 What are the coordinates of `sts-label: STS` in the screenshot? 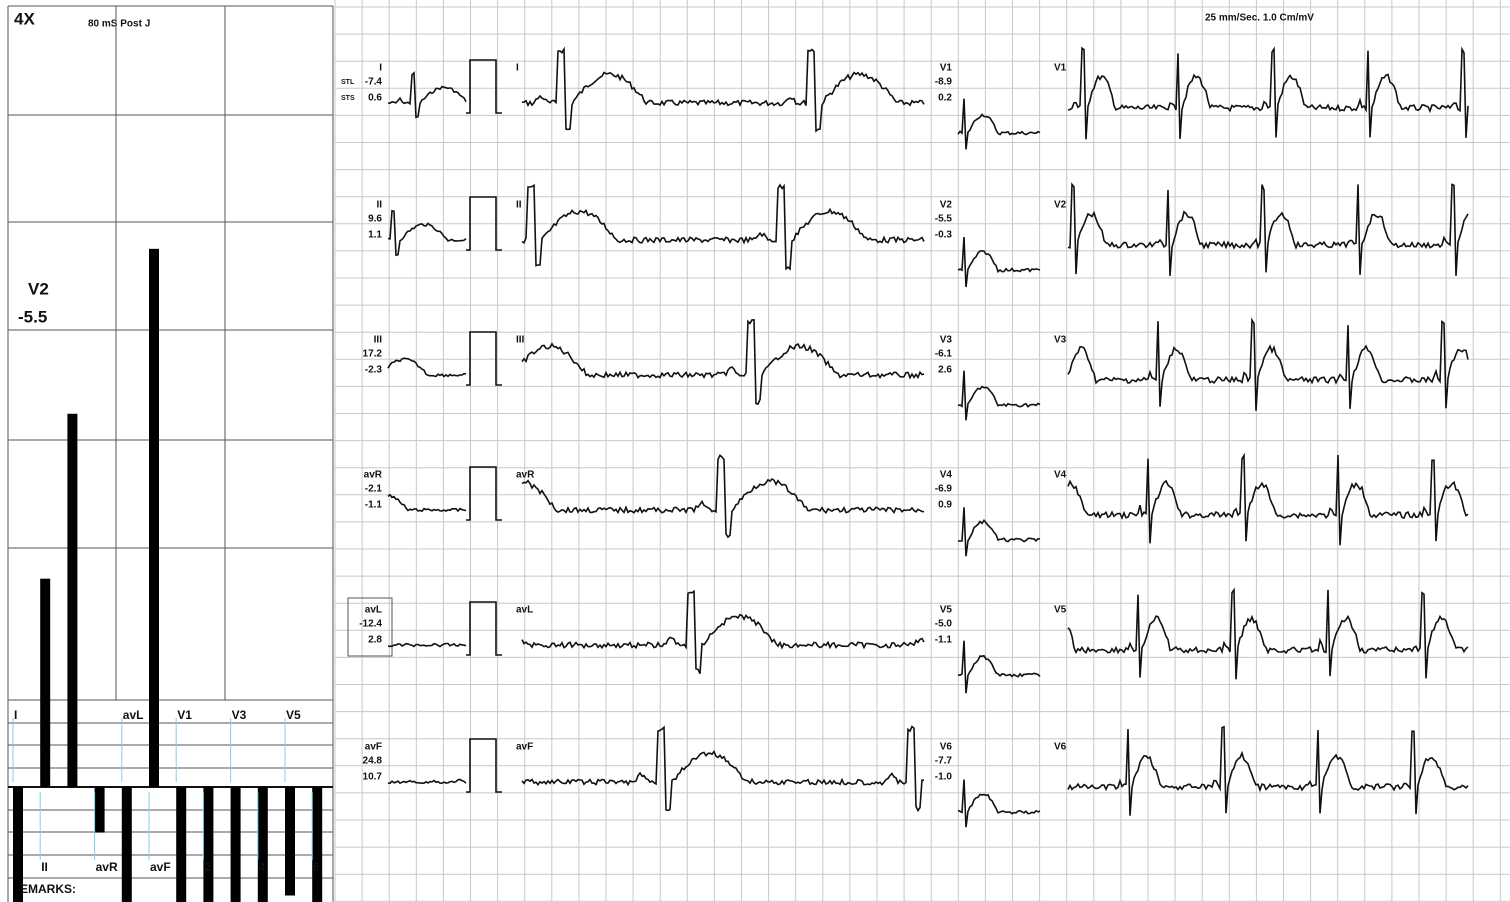 It's located at (348, 98).